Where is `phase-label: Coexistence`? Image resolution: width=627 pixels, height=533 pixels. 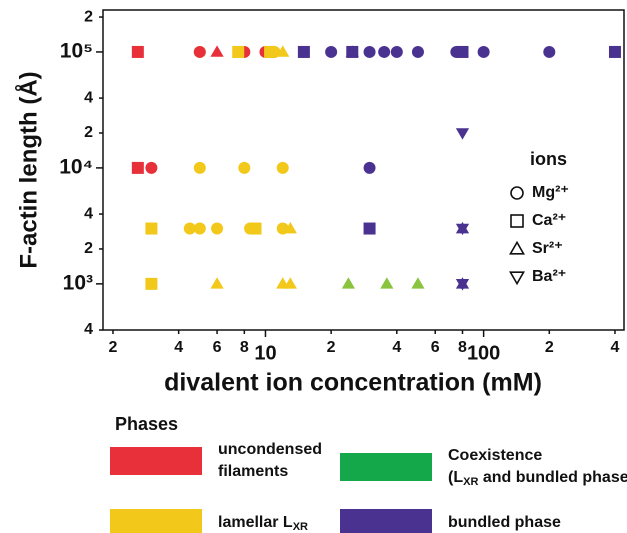
phase-label: Coexistence is located at coordinates (495, 455).